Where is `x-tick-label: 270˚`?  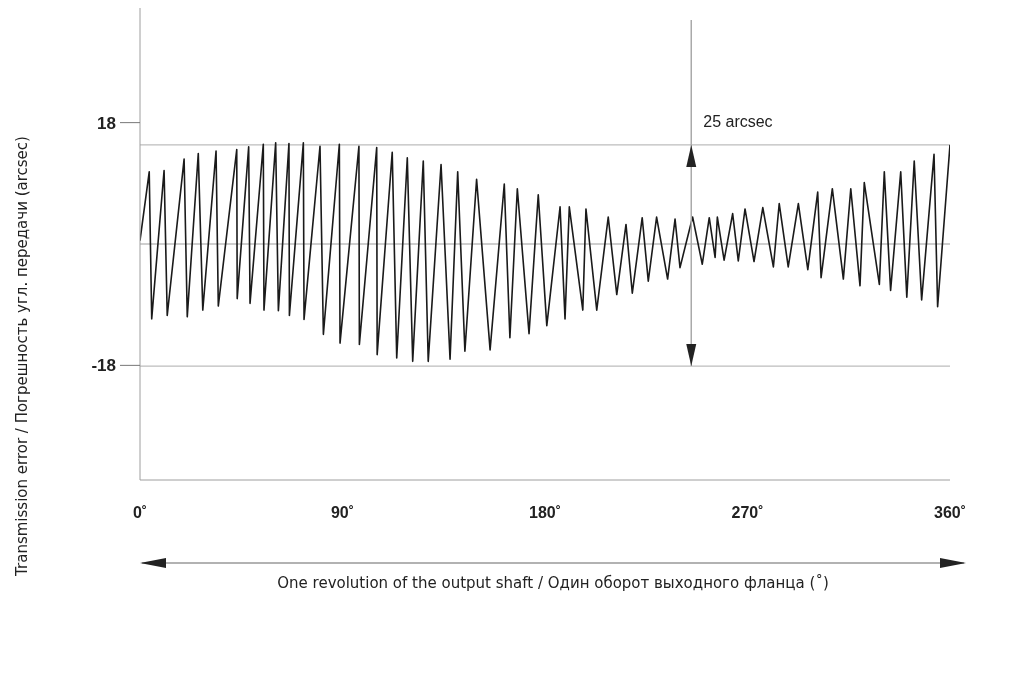 x-tick-label: 270˚ is located at coordinates (747, 512).